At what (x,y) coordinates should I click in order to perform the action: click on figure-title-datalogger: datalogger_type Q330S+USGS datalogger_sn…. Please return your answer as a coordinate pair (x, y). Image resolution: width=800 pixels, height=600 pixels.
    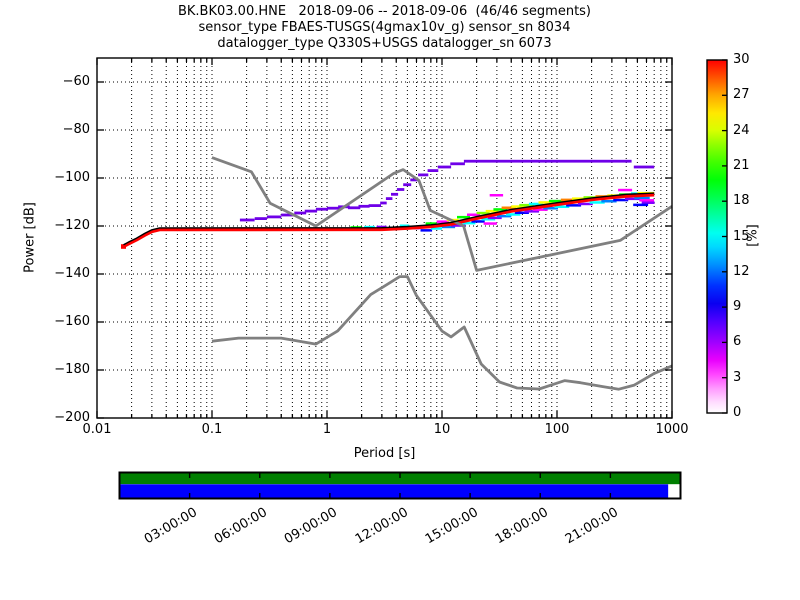
    Looking at the image, I should click on (384, 43).